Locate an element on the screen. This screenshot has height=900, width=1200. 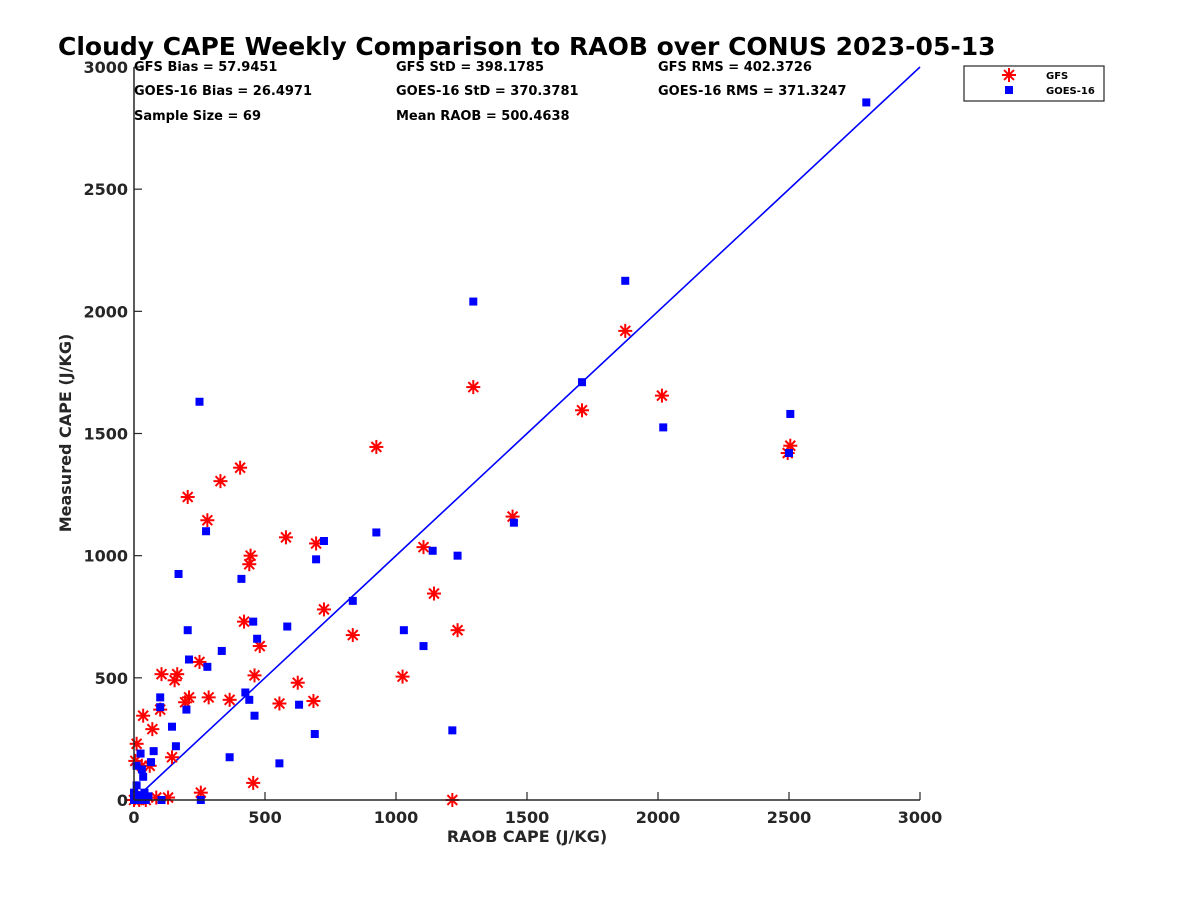
legend: GFS GOES-16 is located at coordinates (1034, 83).